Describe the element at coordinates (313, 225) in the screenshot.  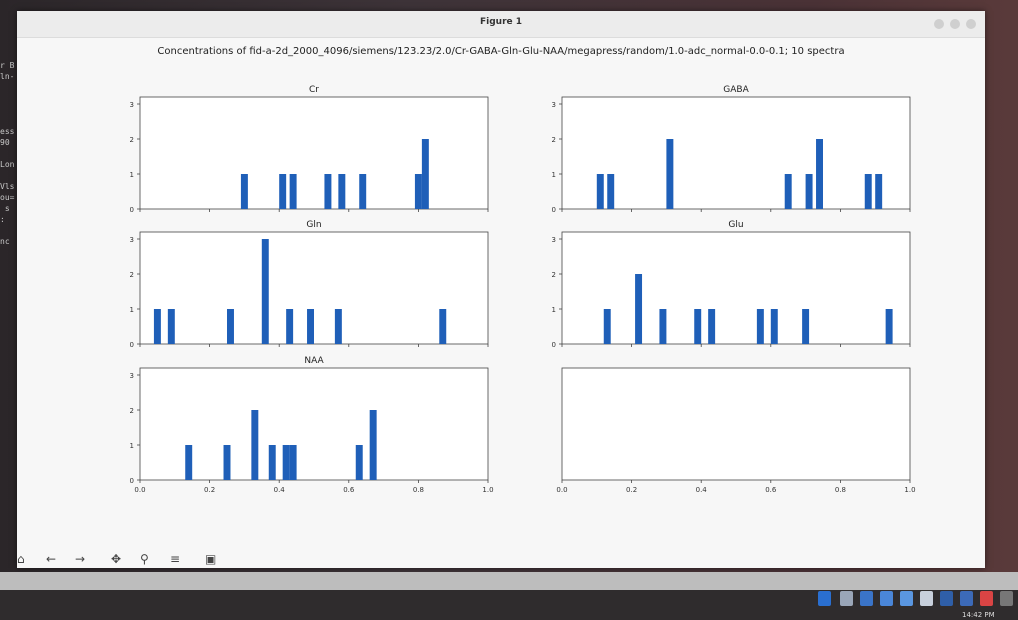
I see `subplot-title: Gln` at that location.